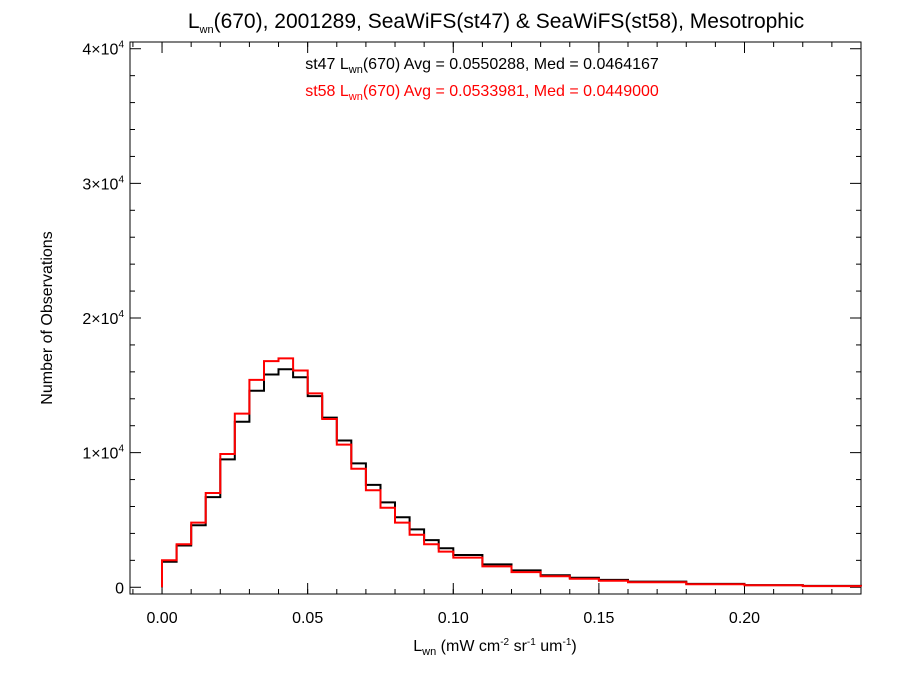 This screenshot has width=900, height=675. What do you see at coordinates (161, 618) in the screenshot?
I see `x-tick-label: 0.00` at bounding box center [161, 618].